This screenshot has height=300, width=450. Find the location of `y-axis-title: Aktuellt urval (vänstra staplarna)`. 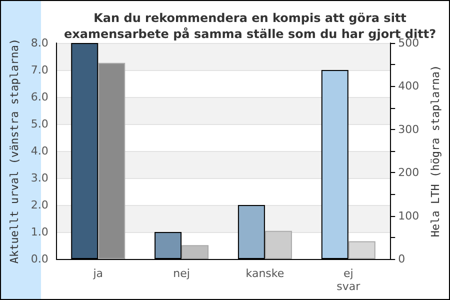

y-axis-title: Aktuellt urval (vänstra staplarna) is located at coordinates (14, 151).